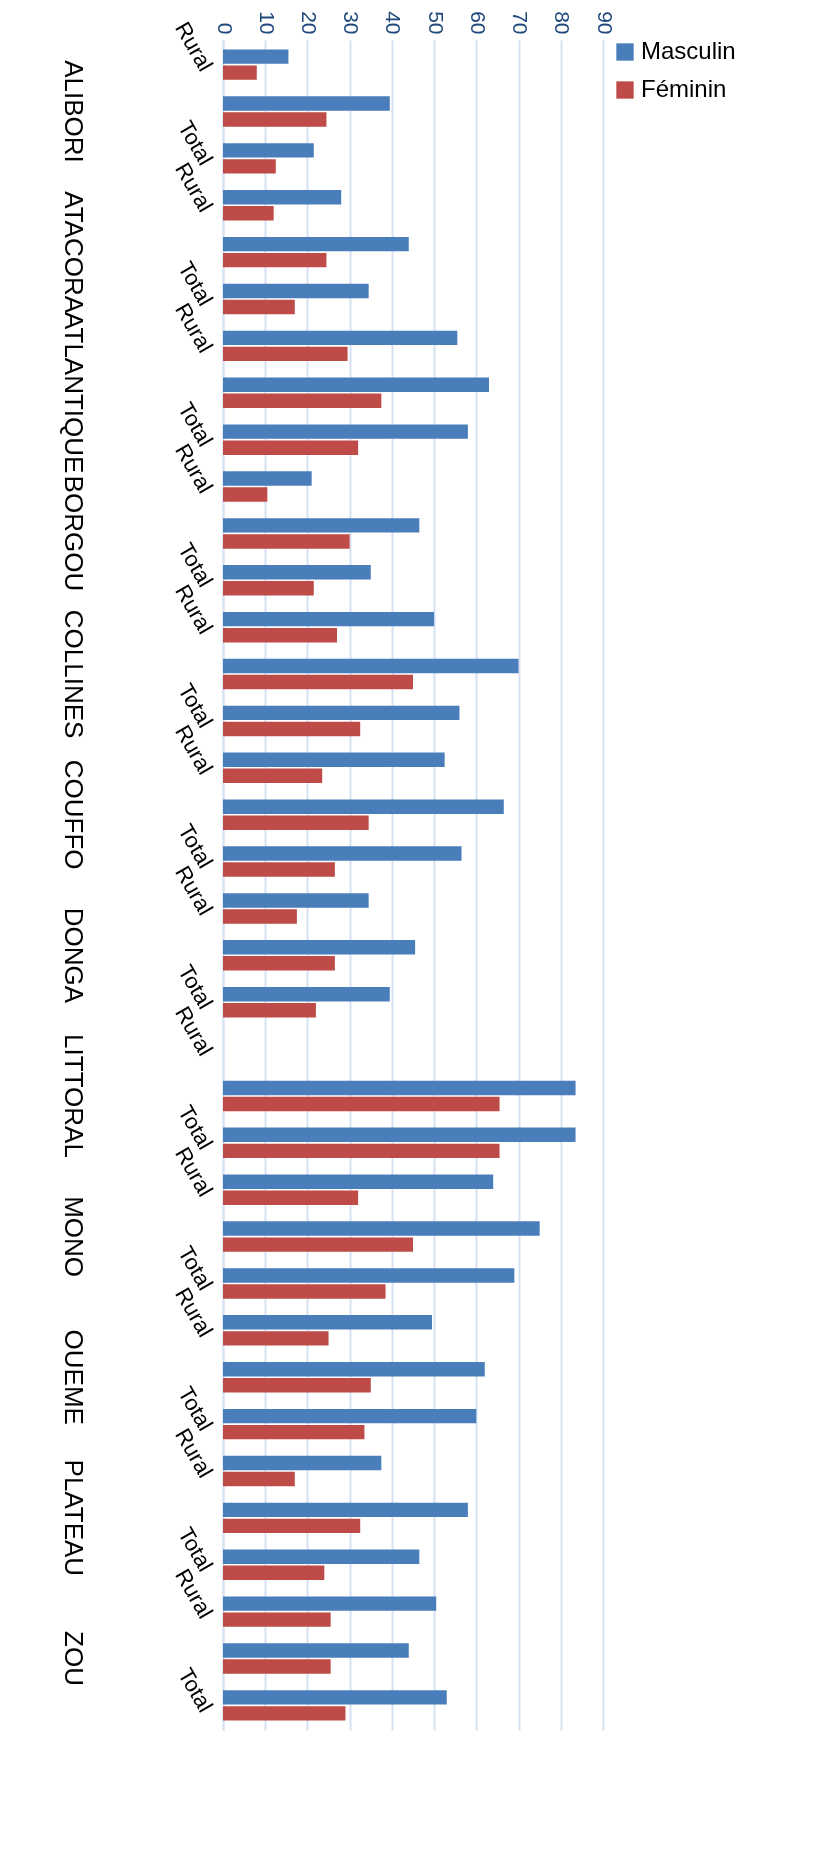  What do you see at coordinates (74, 1377) in the screenshot?
I see `text: OUEME` at bounding box center [74, 1377].